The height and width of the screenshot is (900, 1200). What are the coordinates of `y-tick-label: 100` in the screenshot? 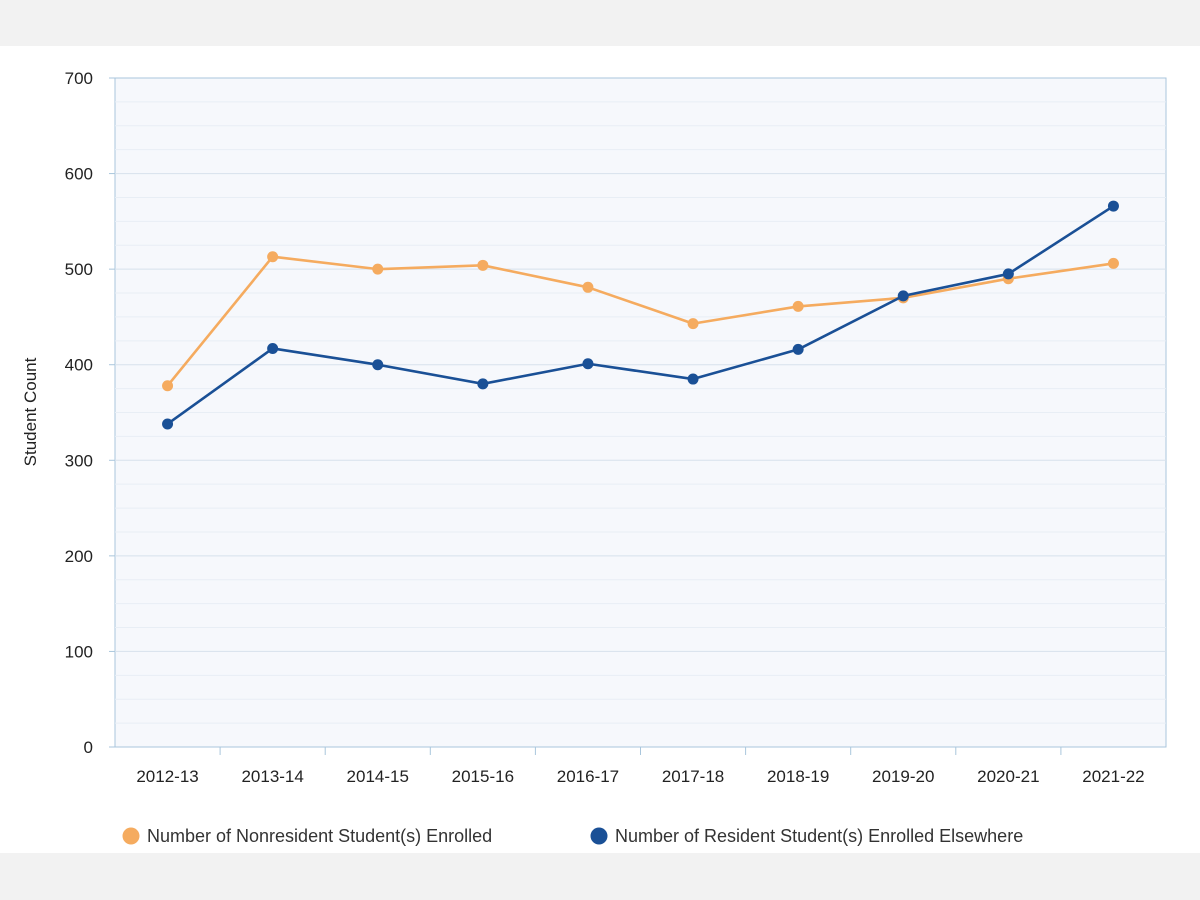 It's located at (79, 651).